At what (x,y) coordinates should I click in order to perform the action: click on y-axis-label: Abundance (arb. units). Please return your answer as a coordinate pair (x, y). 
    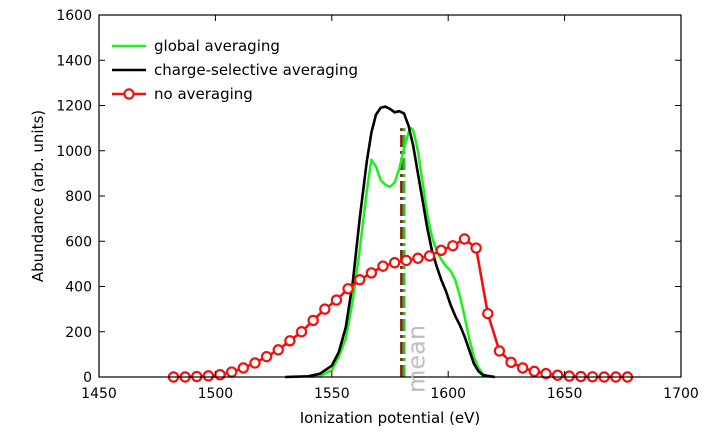
    Looking at the image, I should click on (38, 196).